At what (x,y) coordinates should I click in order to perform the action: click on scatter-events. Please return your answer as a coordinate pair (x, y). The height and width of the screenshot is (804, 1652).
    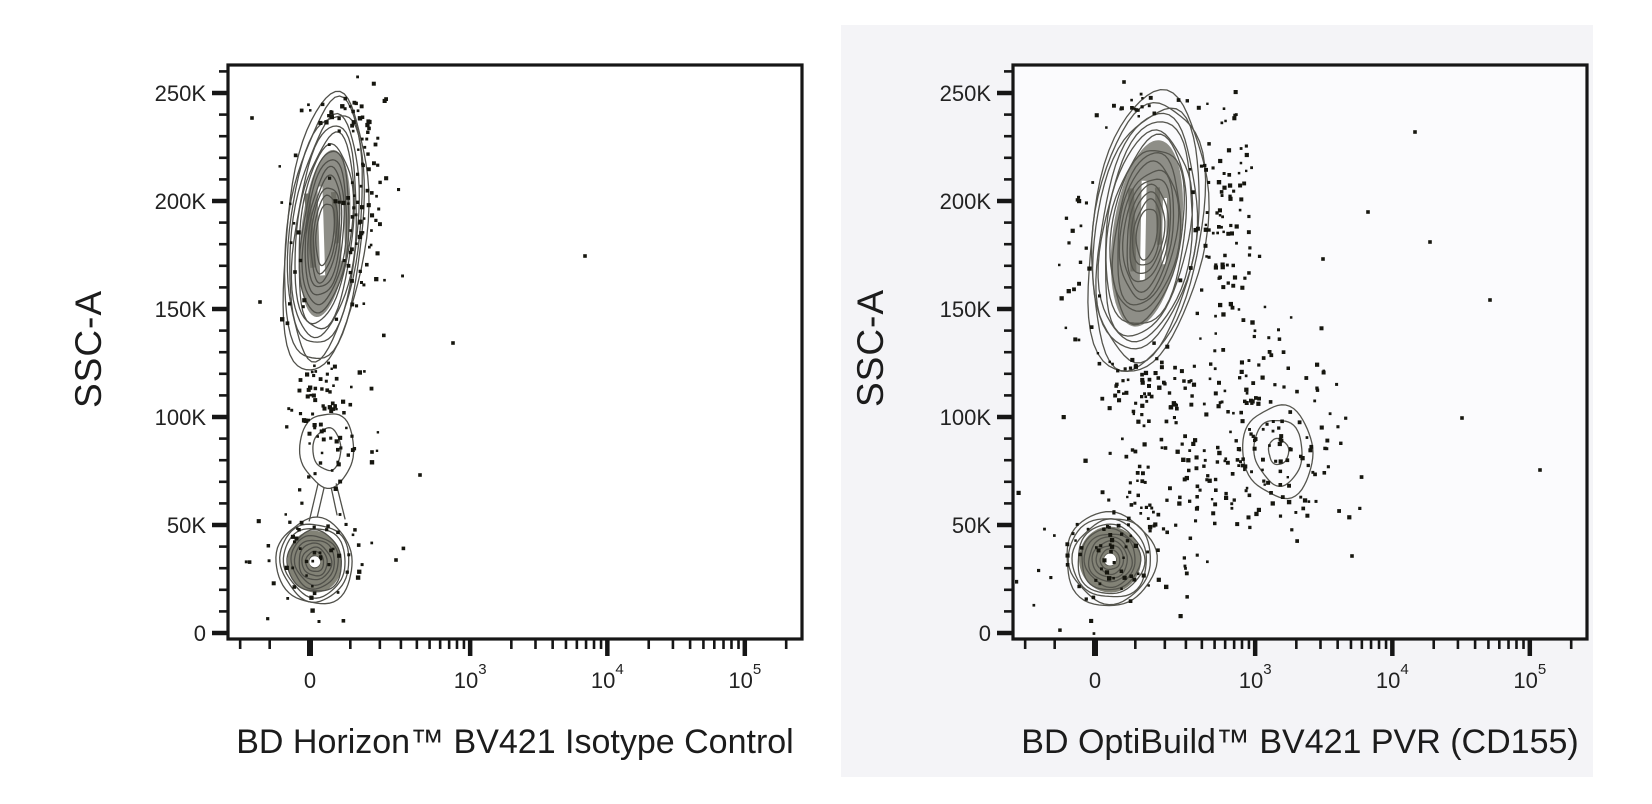
    Looking at the image, I should click on (415, 349).